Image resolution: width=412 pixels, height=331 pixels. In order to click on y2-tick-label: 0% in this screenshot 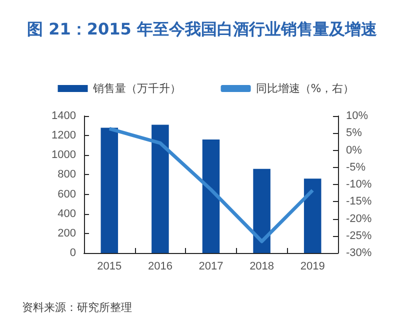, I will do `click(354, 150)`.